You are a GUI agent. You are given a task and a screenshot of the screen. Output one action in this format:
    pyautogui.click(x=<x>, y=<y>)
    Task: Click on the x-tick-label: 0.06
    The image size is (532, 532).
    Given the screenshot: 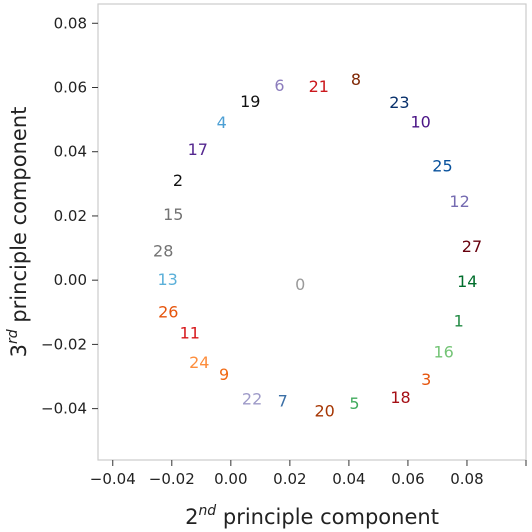 What is the action you would take?
    pyautogui.click(x=407, y=479)
    